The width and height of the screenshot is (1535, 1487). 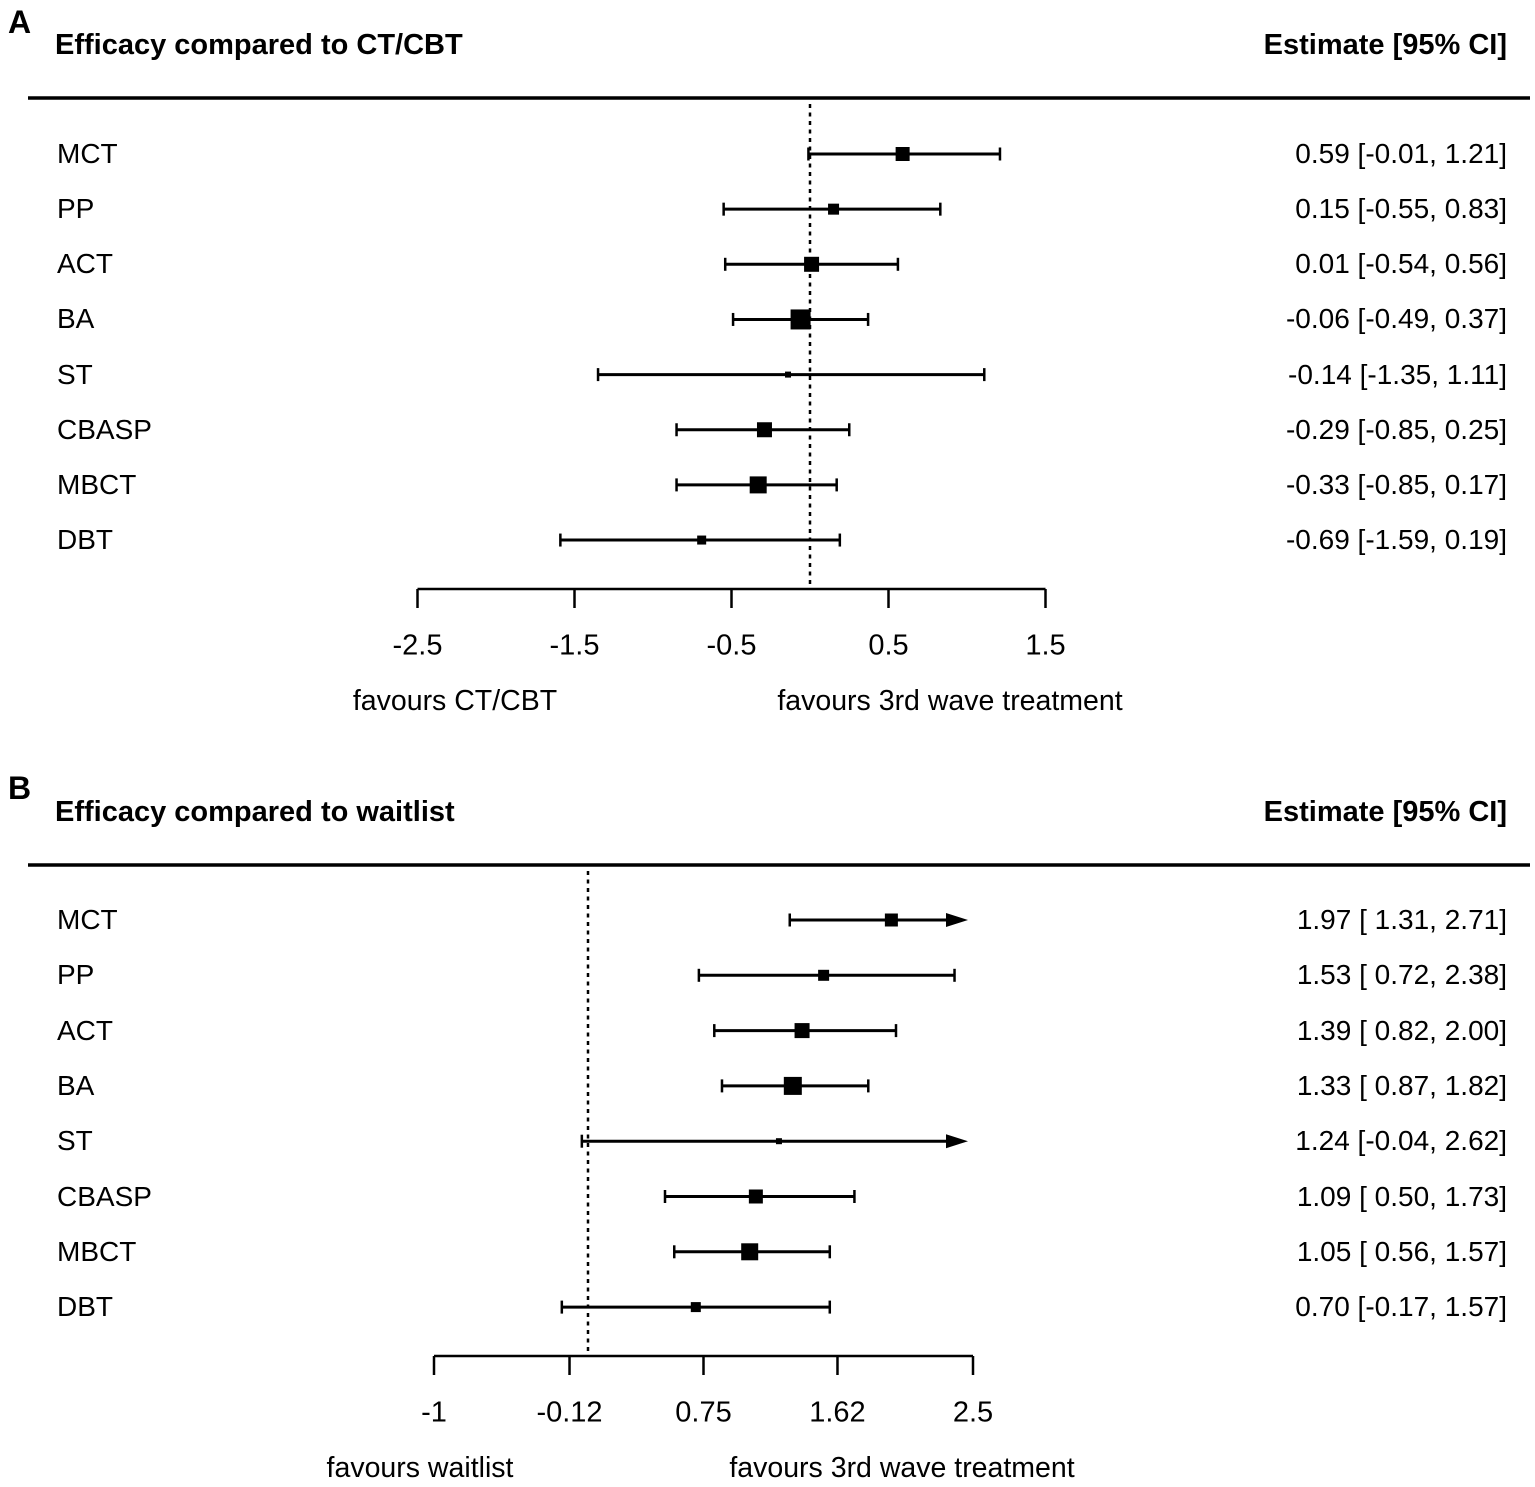 I want to click on row-estimate: -0.14 [-1.35, 1.11], so click(x=1397, y=374).